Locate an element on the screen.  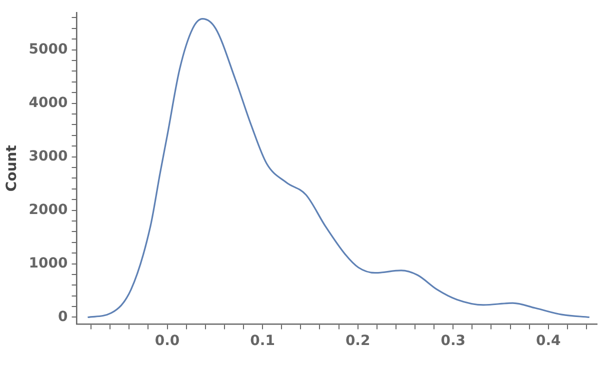
y-tick-label: 2000 is located at coordinates (48, 210).